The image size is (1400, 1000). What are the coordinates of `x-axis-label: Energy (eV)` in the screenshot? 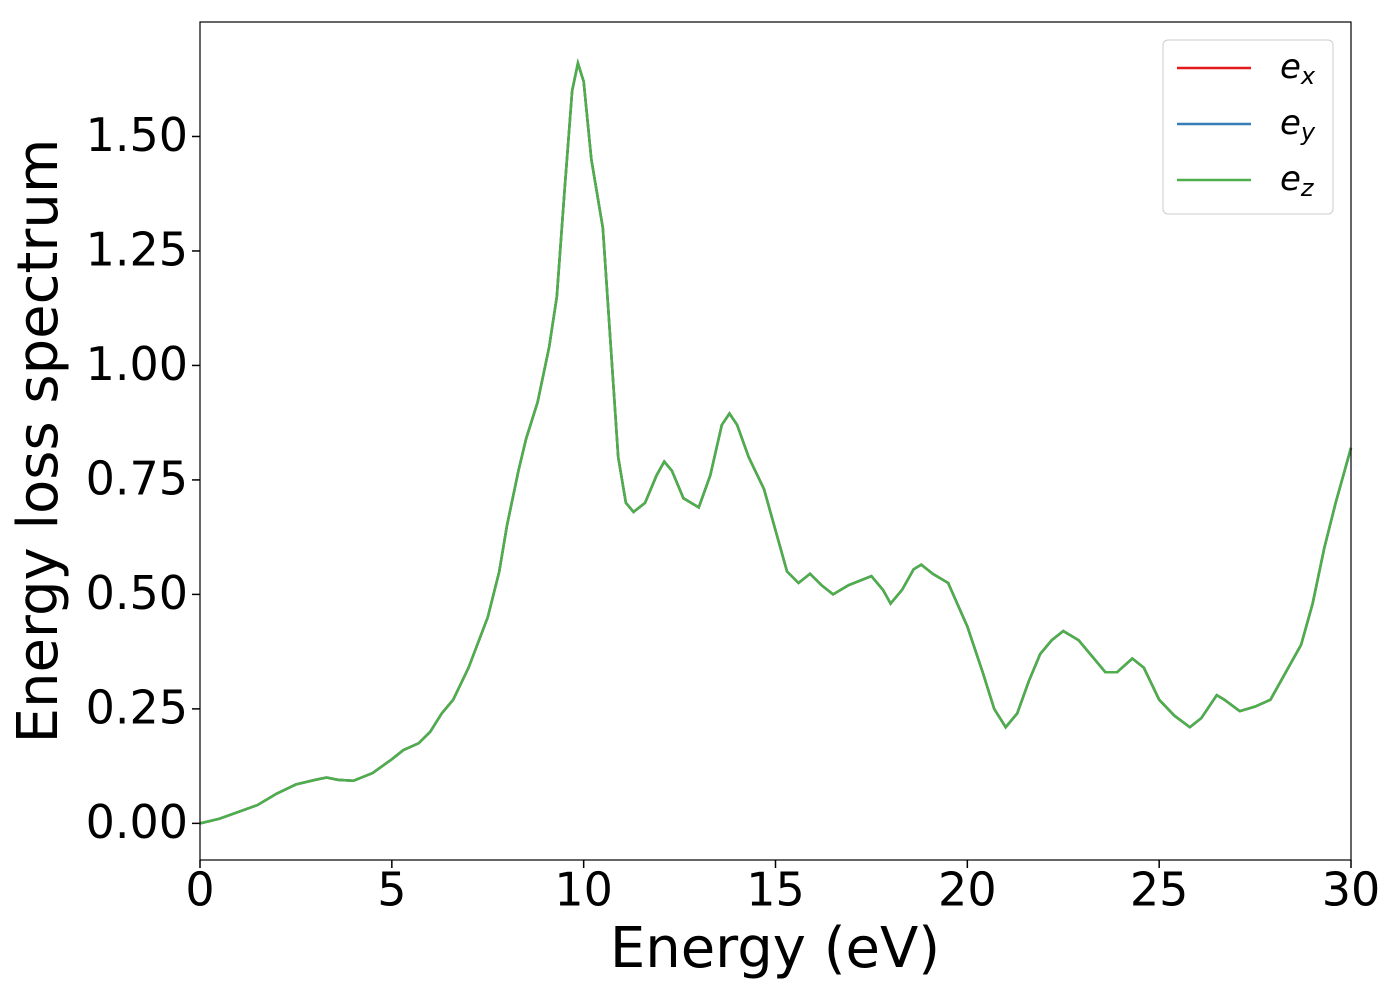 It's located at (775, 948).